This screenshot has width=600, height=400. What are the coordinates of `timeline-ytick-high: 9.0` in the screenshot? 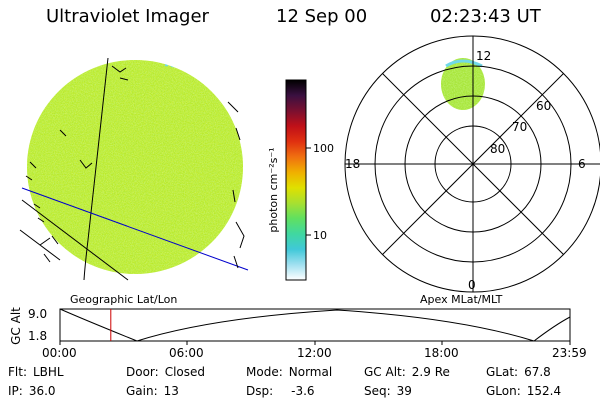 It's located at (37, 314).